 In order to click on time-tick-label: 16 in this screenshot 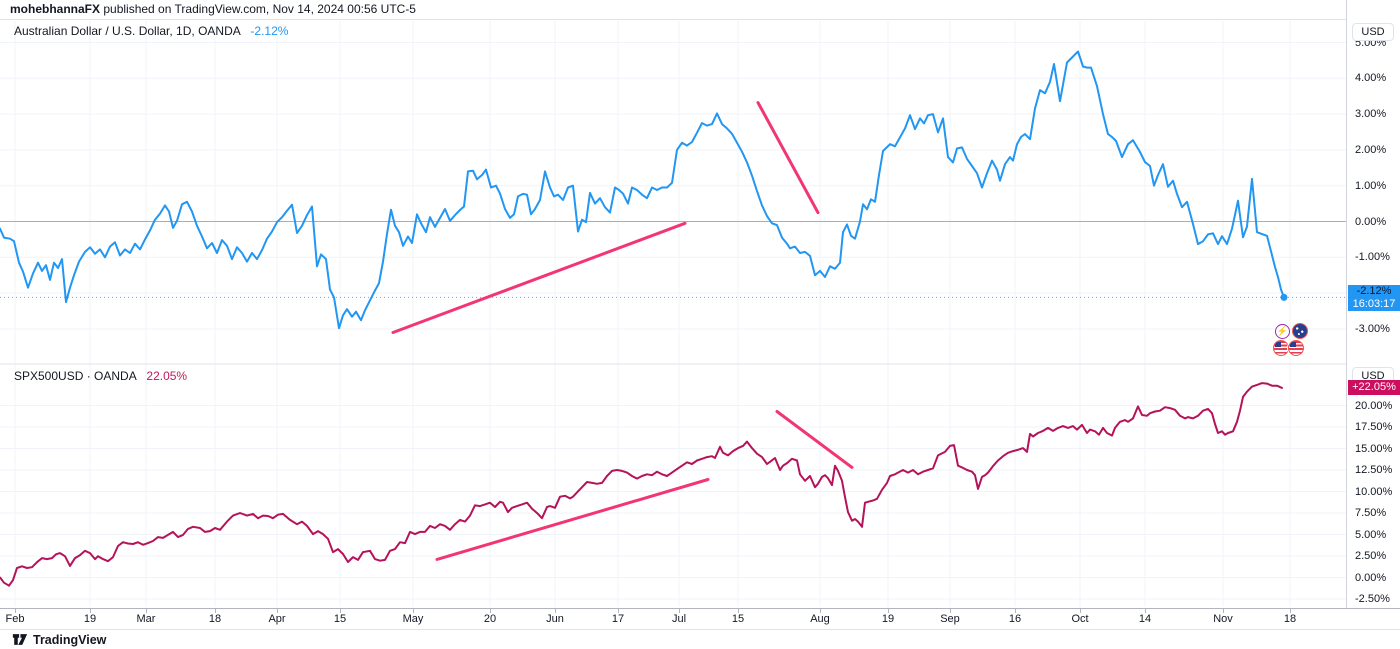, I will do `click(1015, 619)`.